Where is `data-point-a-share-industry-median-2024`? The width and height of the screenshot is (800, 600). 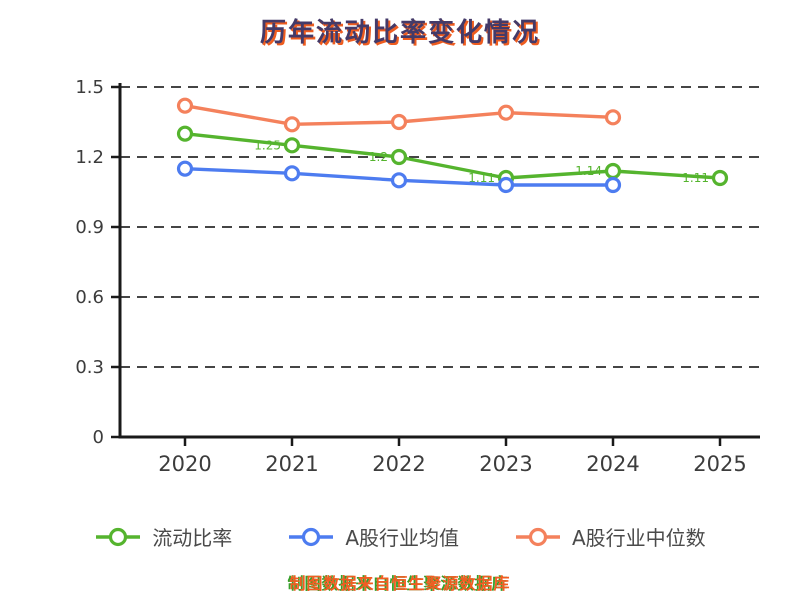
data-point-a-share-industry-median-2024 is located at coordinates (613, 117).